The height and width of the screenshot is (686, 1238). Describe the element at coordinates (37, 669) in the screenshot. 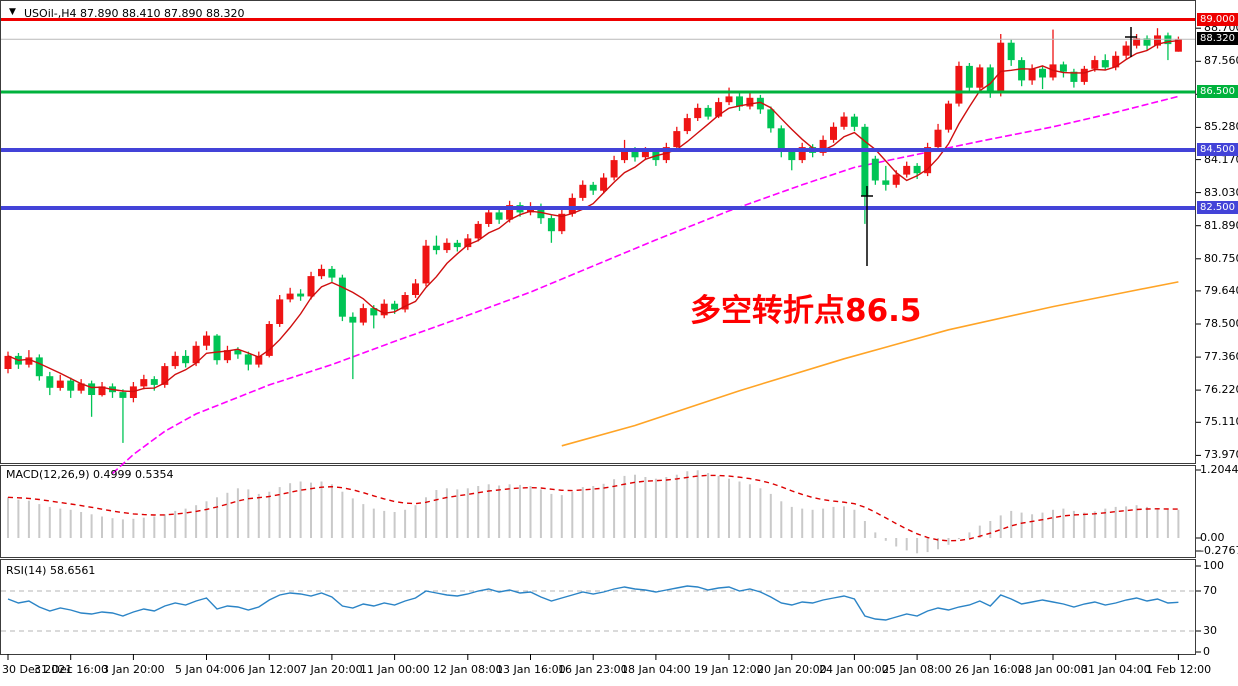

I see `time-tick-label: 30 Dec 2021` at that location.